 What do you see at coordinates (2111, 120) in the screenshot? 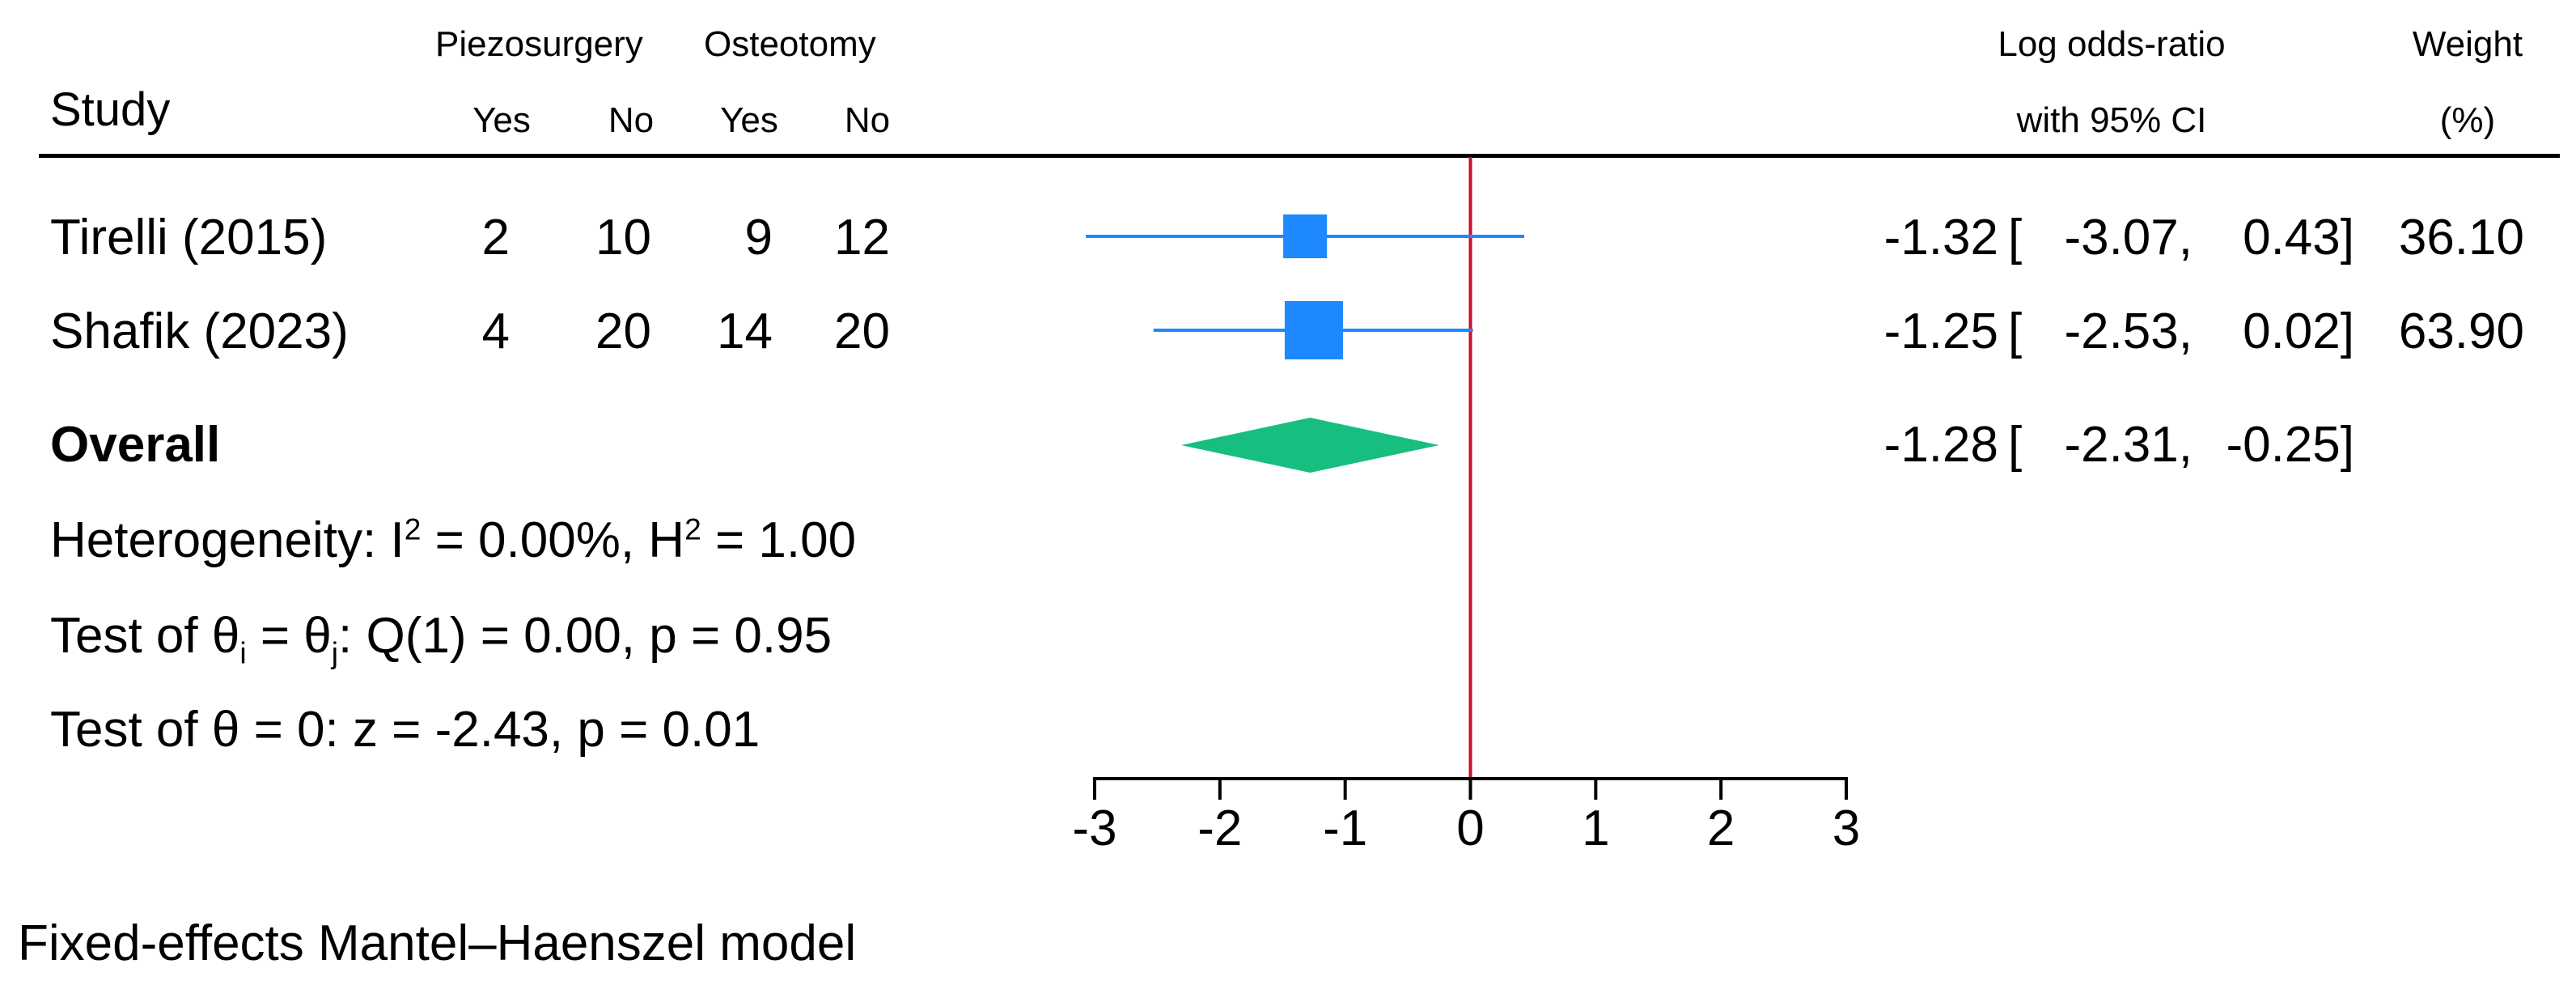
I see `effect-header-line2: with 95% CI` at bounding box center [2111, 120].